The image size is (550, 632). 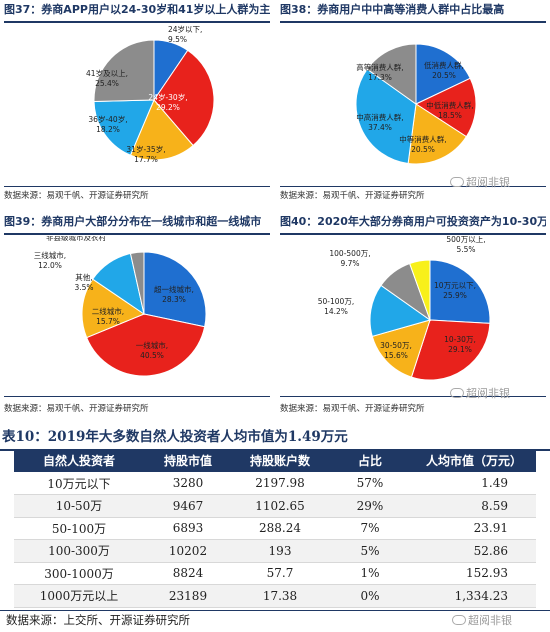 What do you see at coordinates (98, 620) in the screenshot?
I see `table-10-source: 数据来源：上交所、开源证券研究所` at bounding box center [98, 620].